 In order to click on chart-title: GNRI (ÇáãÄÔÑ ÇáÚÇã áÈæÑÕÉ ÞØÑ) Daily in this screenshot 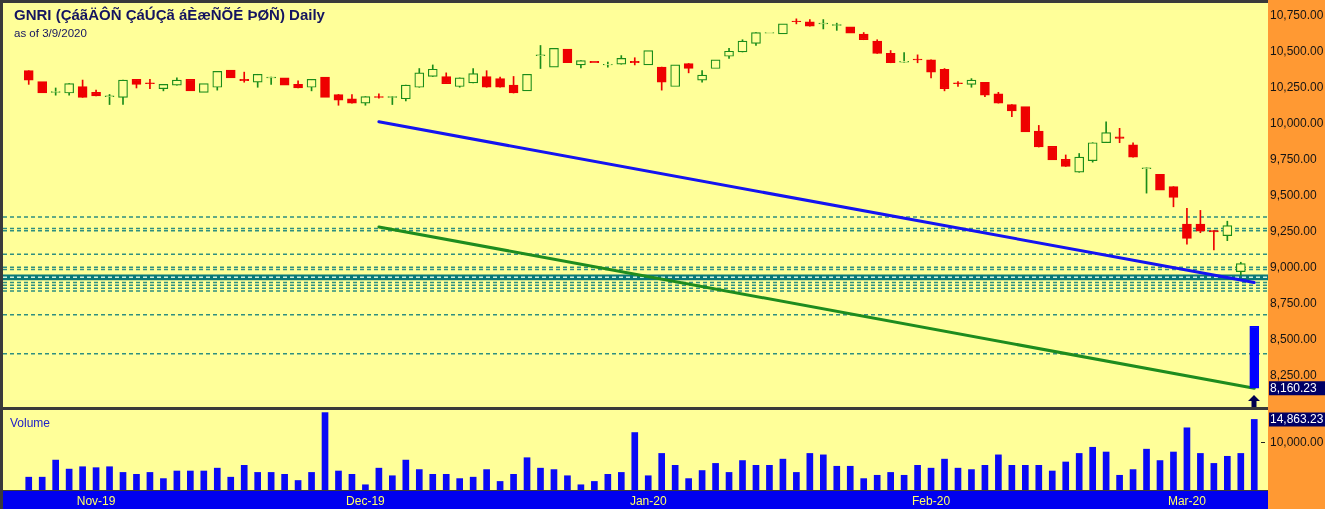, I will do `click(169, 14)`.